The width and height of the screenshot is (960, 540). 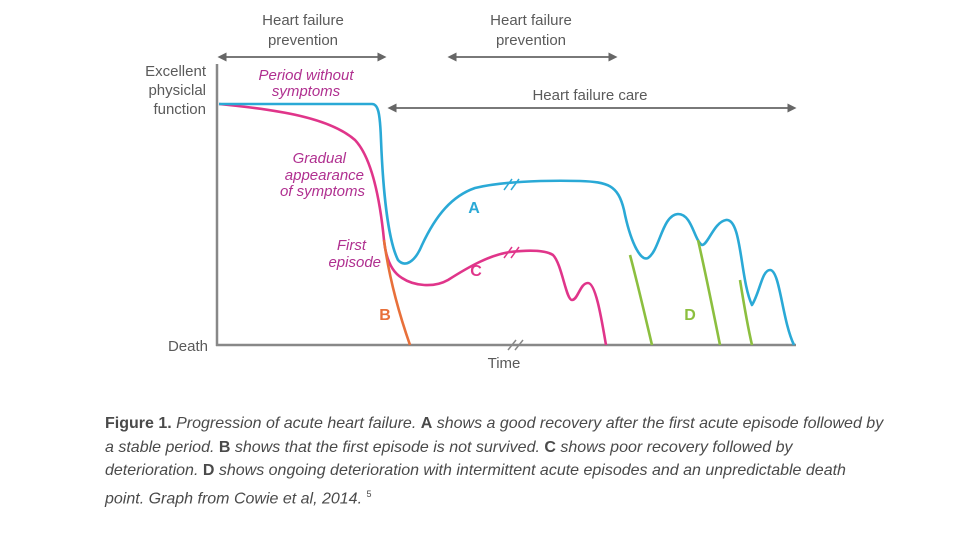 I want to click on annotation-period-2: symptoms, so click(x=306, y=91).